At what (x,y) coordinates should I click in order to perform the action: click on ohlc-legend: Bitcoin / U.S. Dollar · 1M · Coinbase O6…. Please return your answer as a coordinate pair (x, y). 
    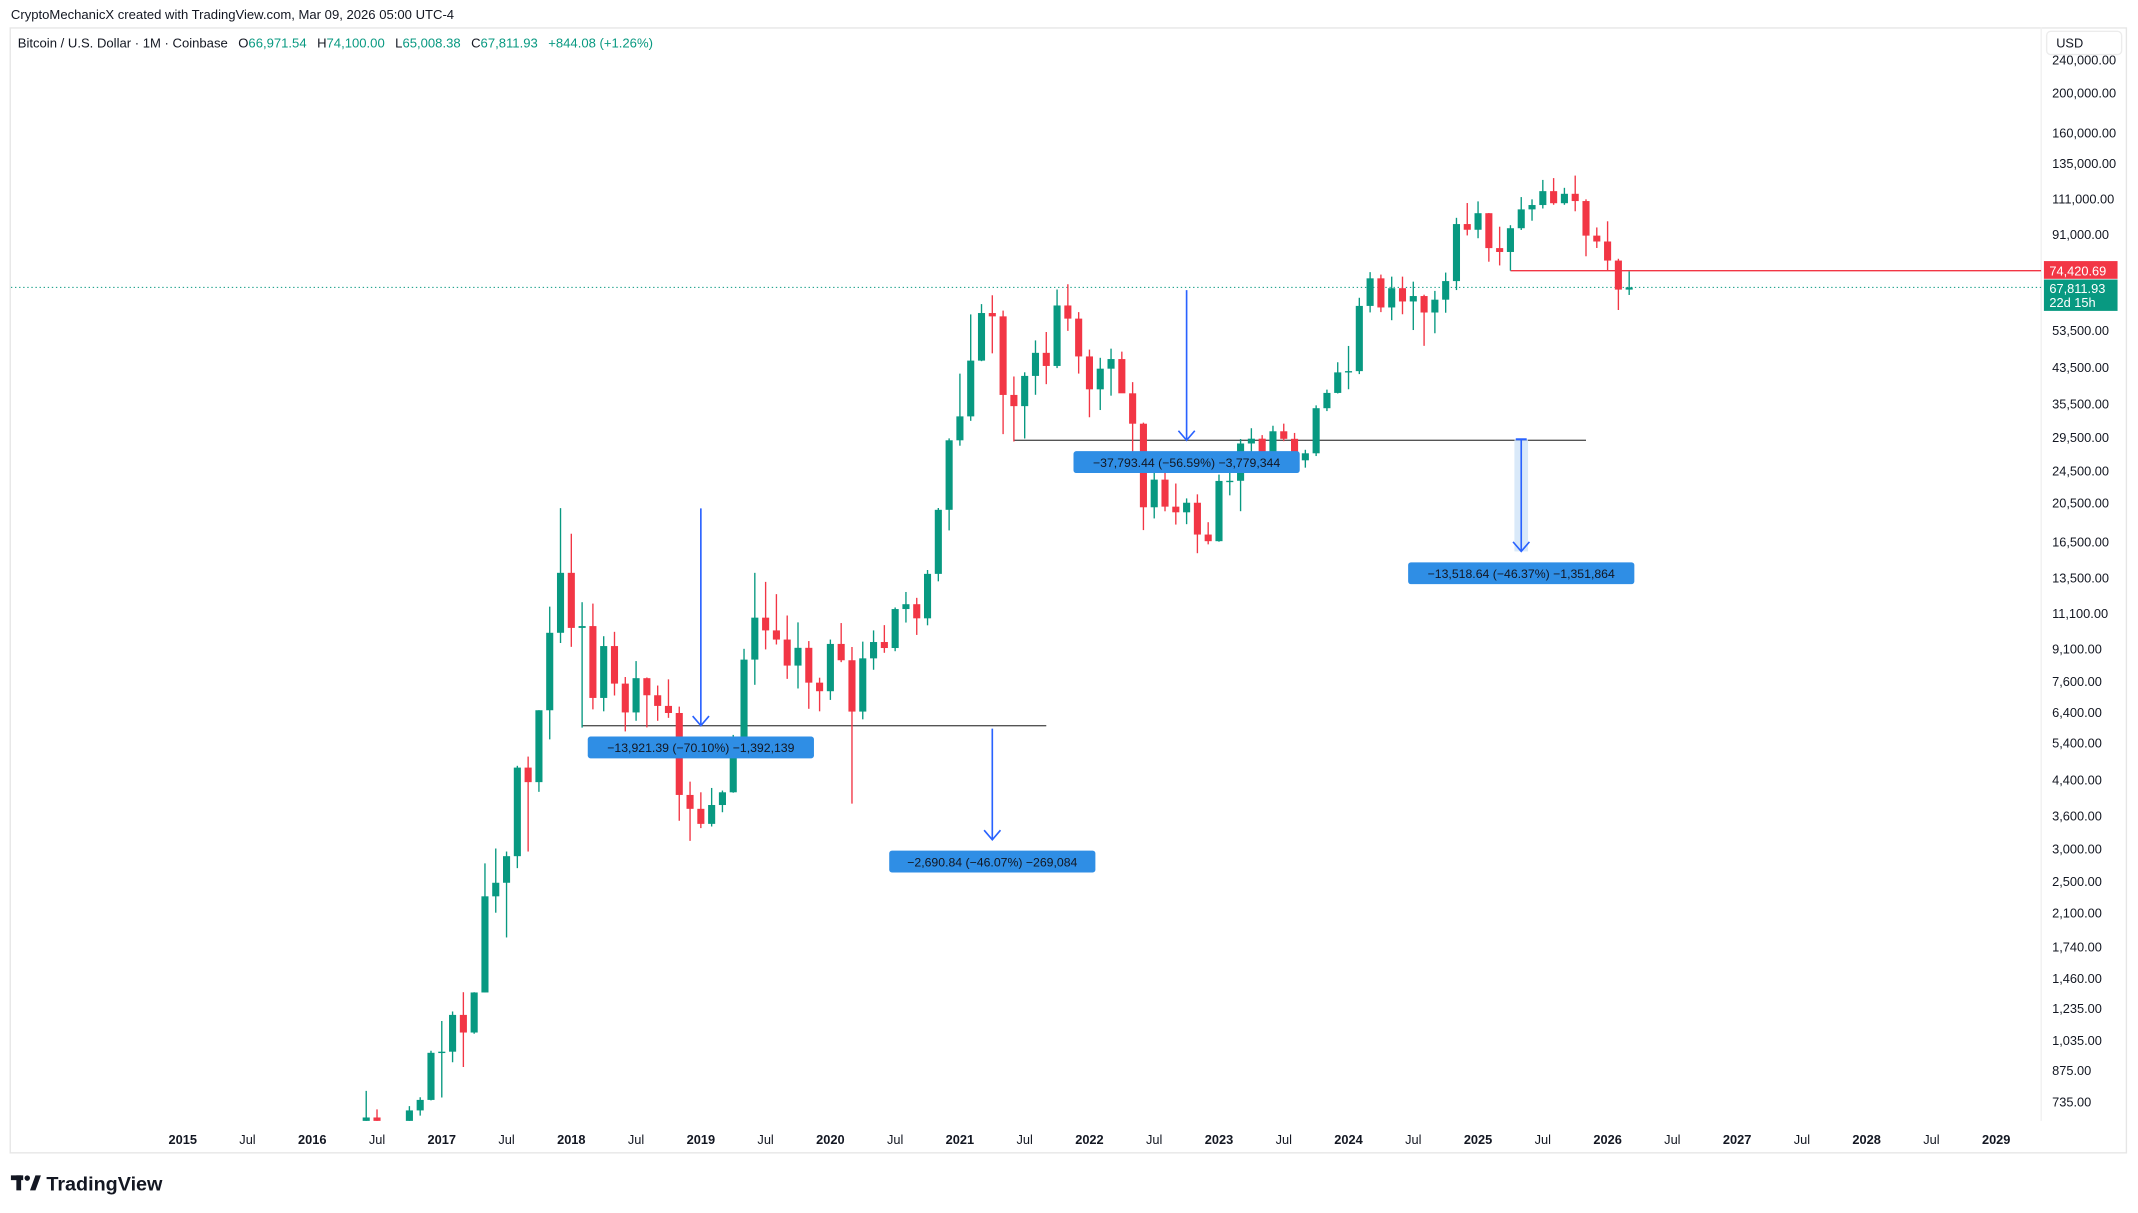
    Looking at the image, I should click on (335, 43).